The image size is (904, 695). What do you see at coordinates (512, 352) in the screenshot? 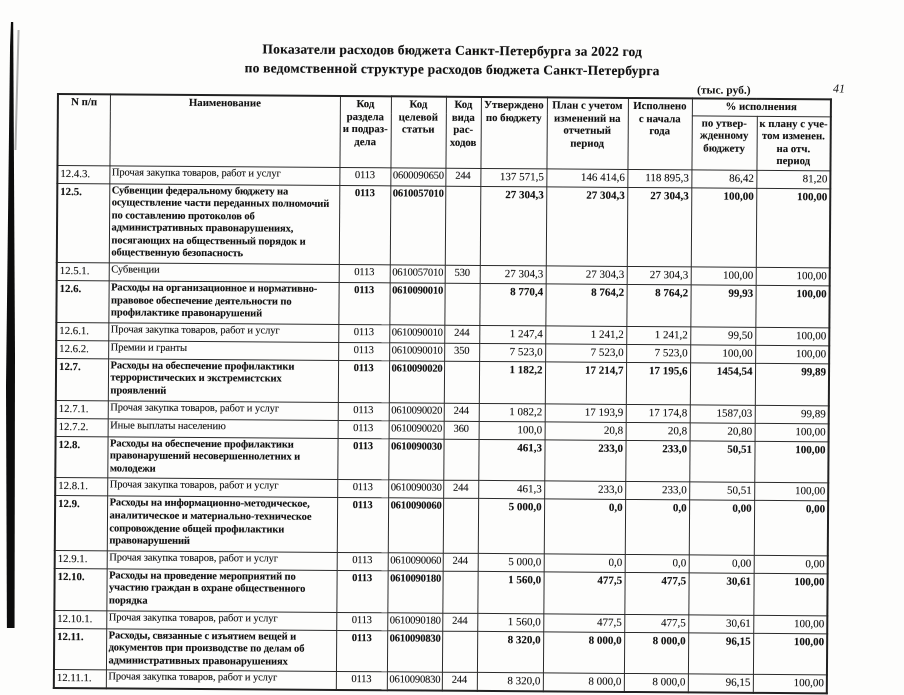
I see `row-approved: 7 523,0` at bounding box center [512, 352].